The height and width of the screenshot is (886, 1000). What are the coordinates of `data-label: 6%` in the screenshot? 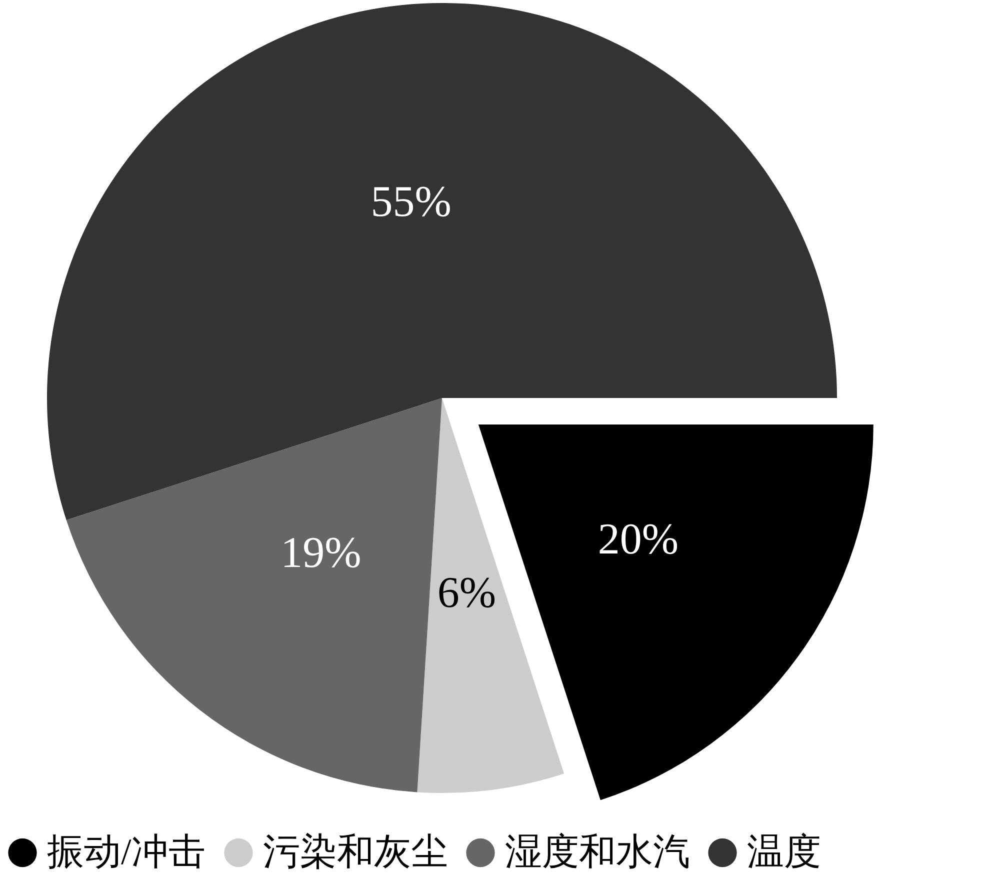 It's located at (466, 592).